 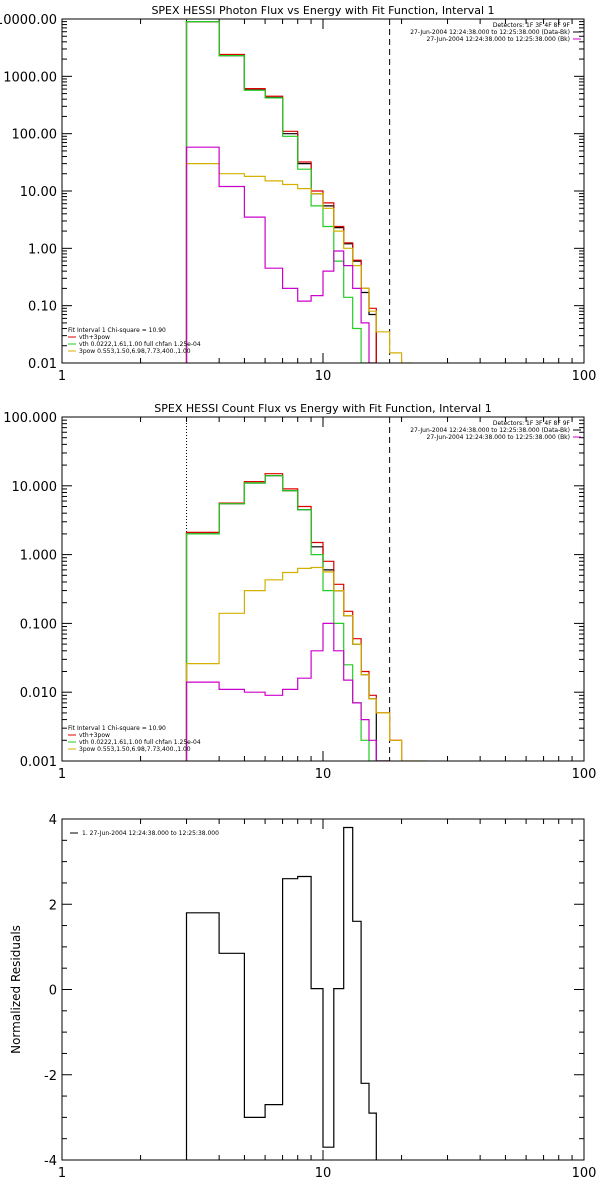 I want to click on y-tick-label: 10.000, so click(x=35, y=487).